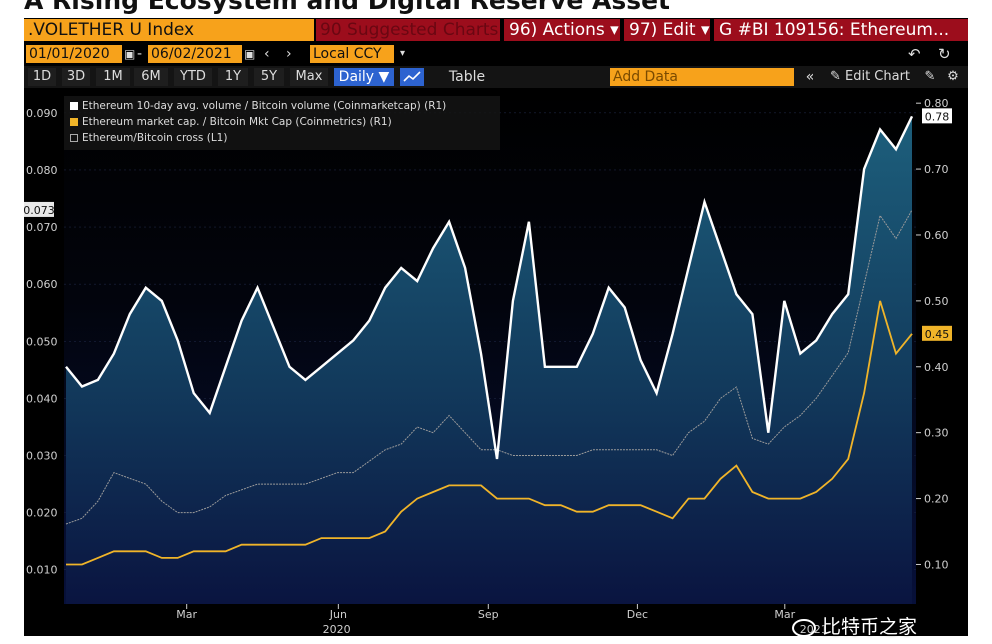  What do you see at coordinates (76, 77) in the screenshot?
I see `range-3d-button: 3D` at bounding box center [76, 77].